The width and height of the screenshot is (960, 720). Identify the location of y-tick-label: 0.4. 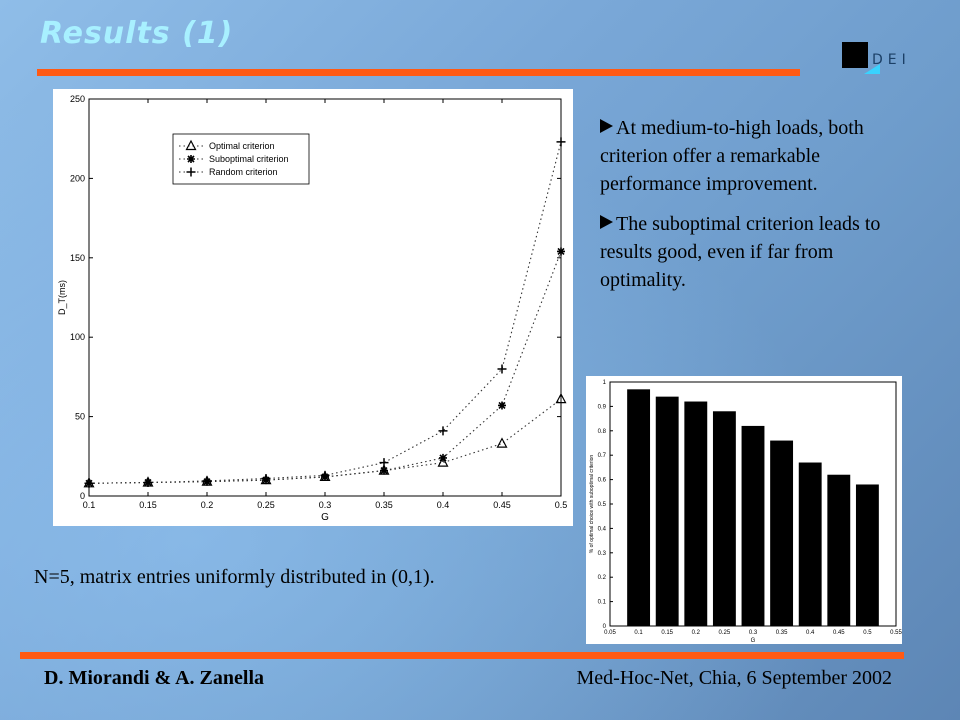
(602, 529).